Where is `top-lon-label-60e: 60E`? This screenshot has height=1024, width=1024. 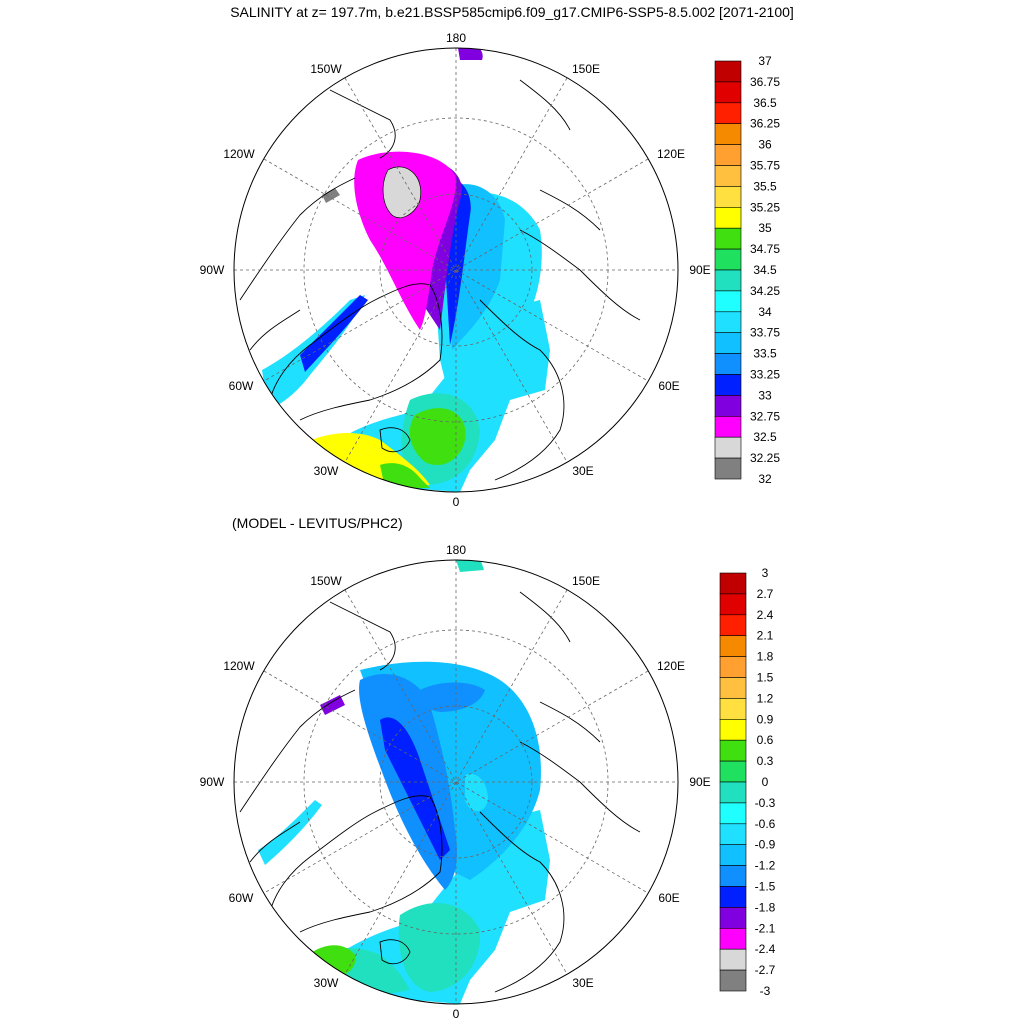
top-lon-label-60e: 60E is located at coordinates (668, 386).